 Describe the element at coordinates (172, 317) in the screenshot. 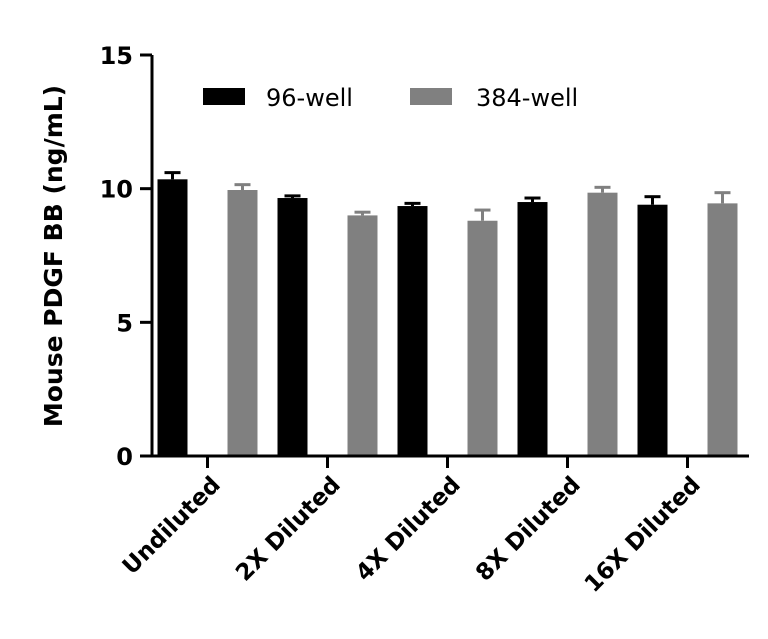

I see `bar-96-well-undiluted` at that location.